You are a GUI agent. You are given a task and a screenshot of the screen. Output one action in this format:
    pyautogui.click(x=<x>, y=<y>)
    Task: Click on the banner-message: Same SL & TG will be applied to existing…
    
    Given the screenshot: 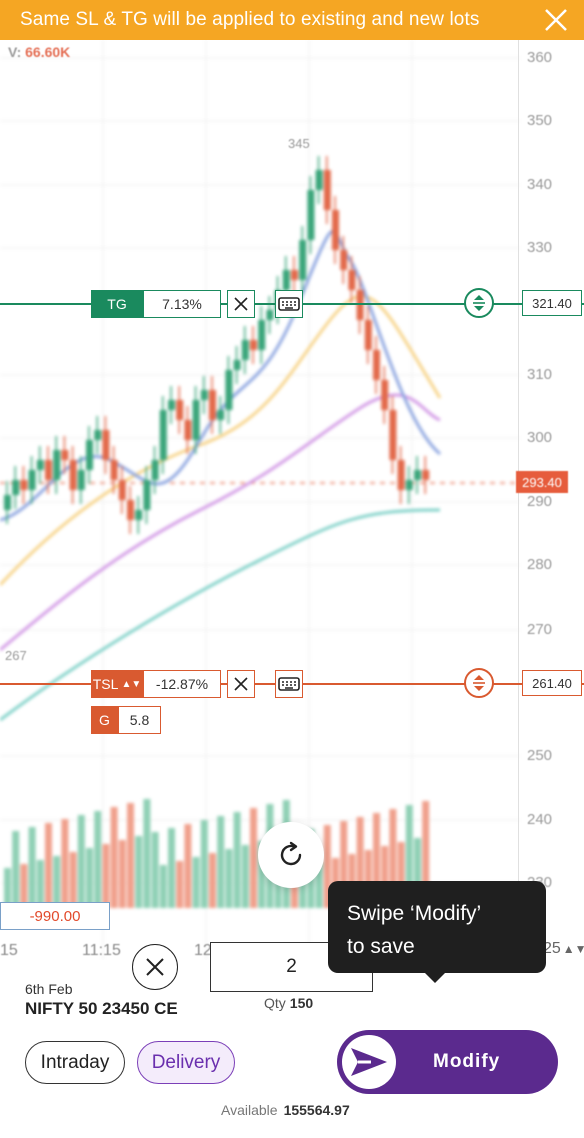 What is the action you would take?
    pyautogui.click(x=250, y=19)
    